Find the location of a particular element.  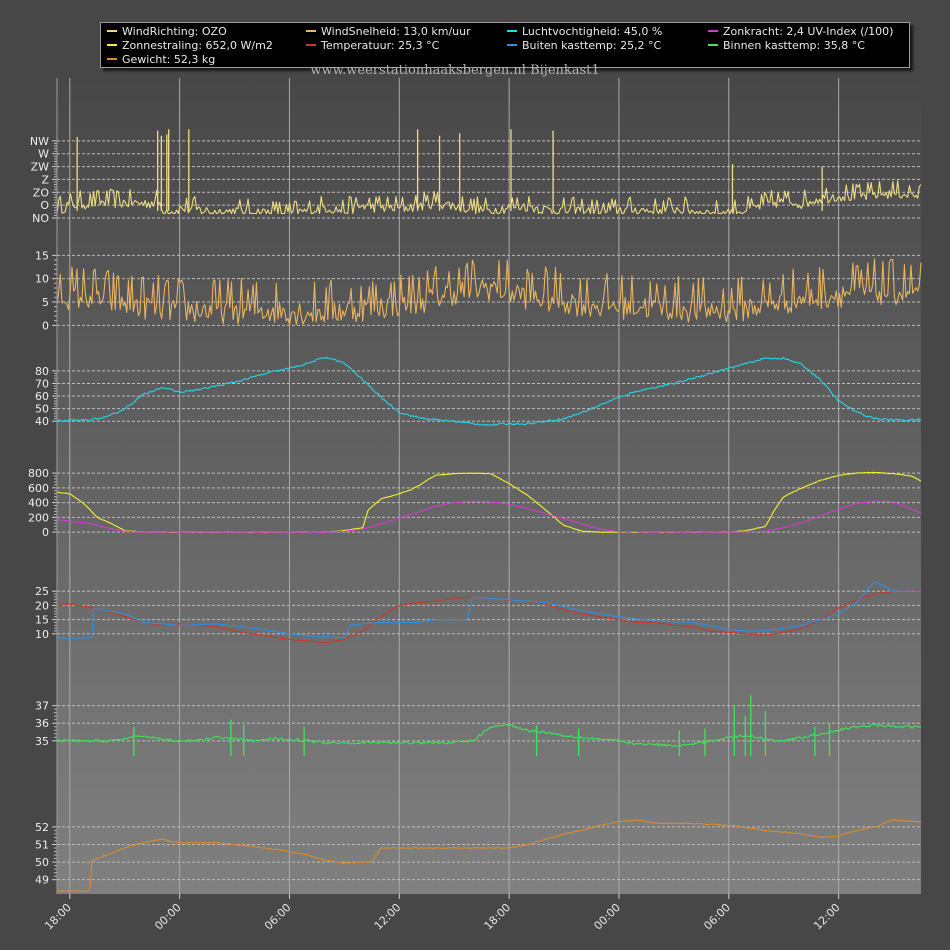

legend-windsnelheid: WindSnelheid: 13,0 km/uur is located at coordinates (388, 31).